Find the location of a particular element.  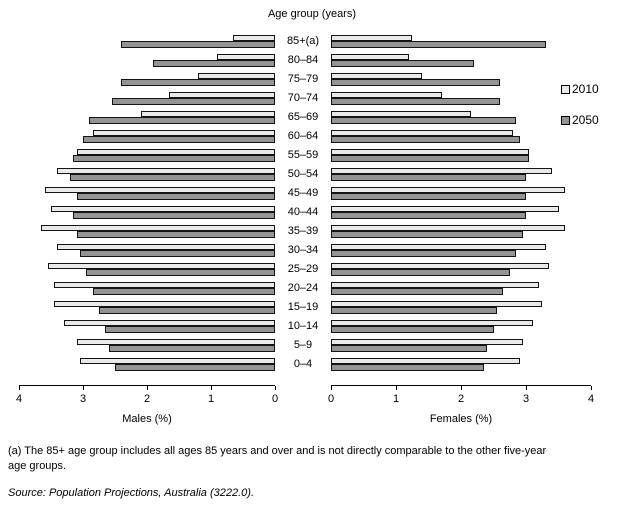

pyramid-row: 0–4 is located at coordinates (305, 367).